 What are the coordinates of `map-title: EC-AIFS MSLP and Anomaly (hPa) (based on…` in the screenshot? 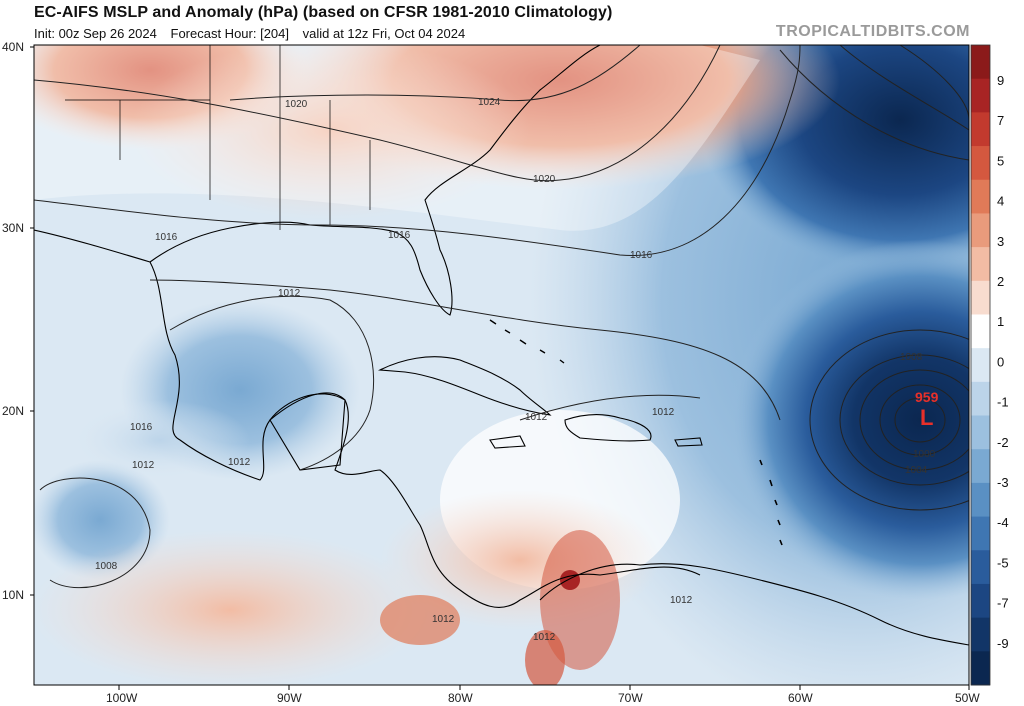 It's located at (323, 12).